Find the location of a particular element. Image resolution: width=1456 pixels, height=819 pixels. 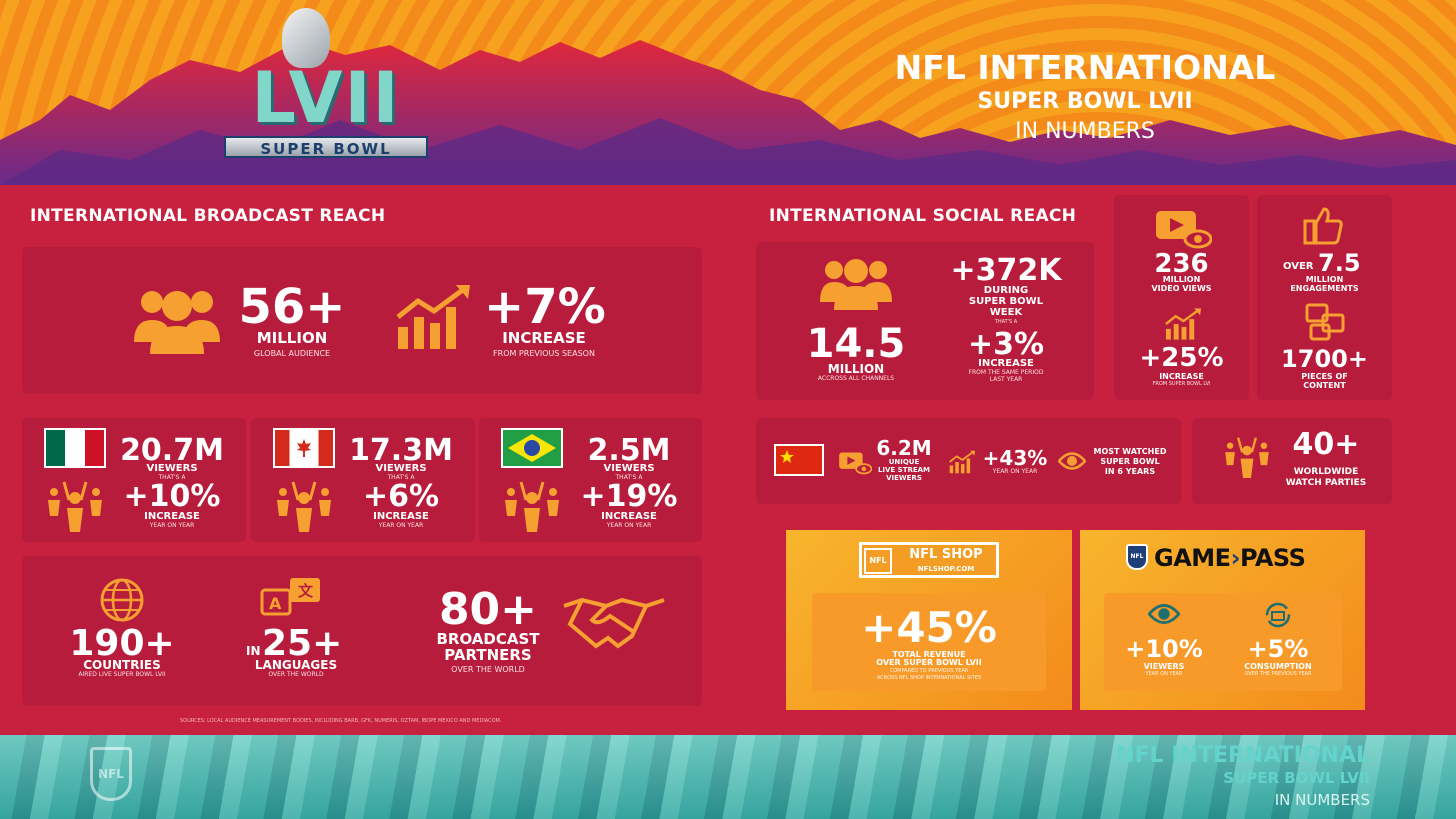

video-play-icon is located at coordinates (855, 463).